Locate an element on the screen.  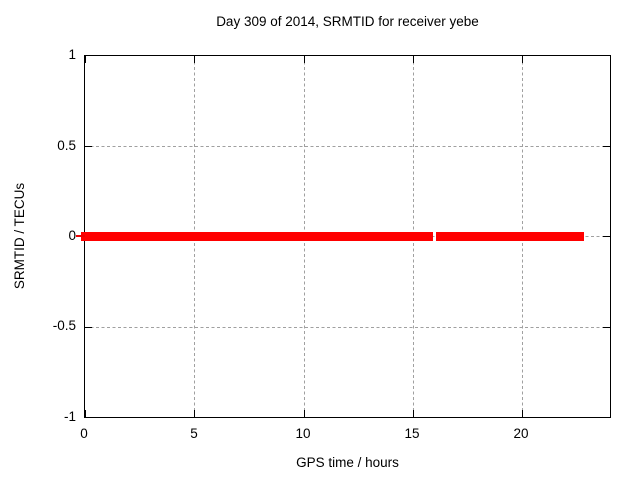
data-series-axis-mark is located at coordinates (80, 236).